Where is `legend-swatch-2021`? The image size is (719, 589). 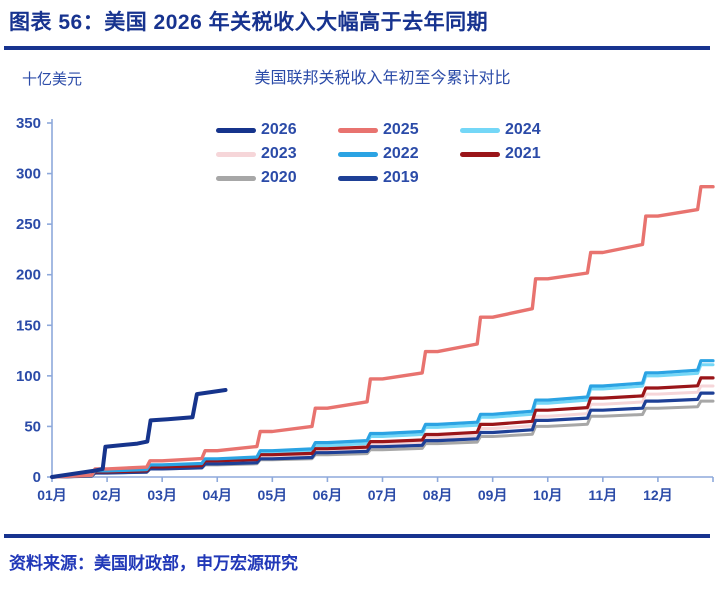
legend-swatch-2021 is located at coordinates (480, 154).